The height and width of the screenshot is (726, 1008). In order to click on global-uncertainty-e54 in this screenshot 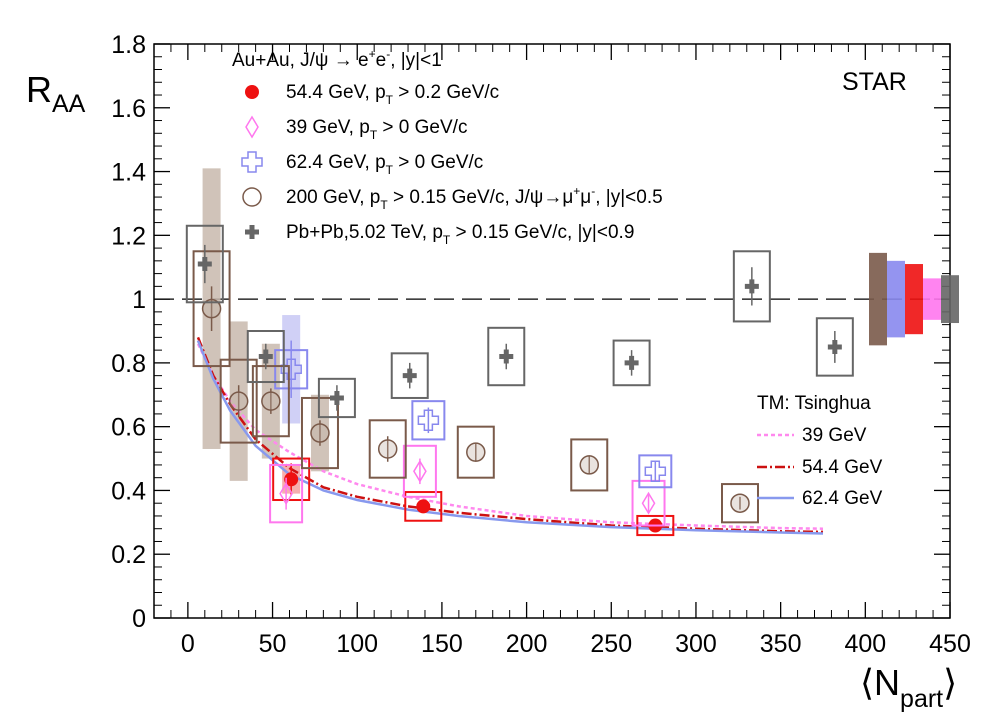, I will do `click(914, 299)`.